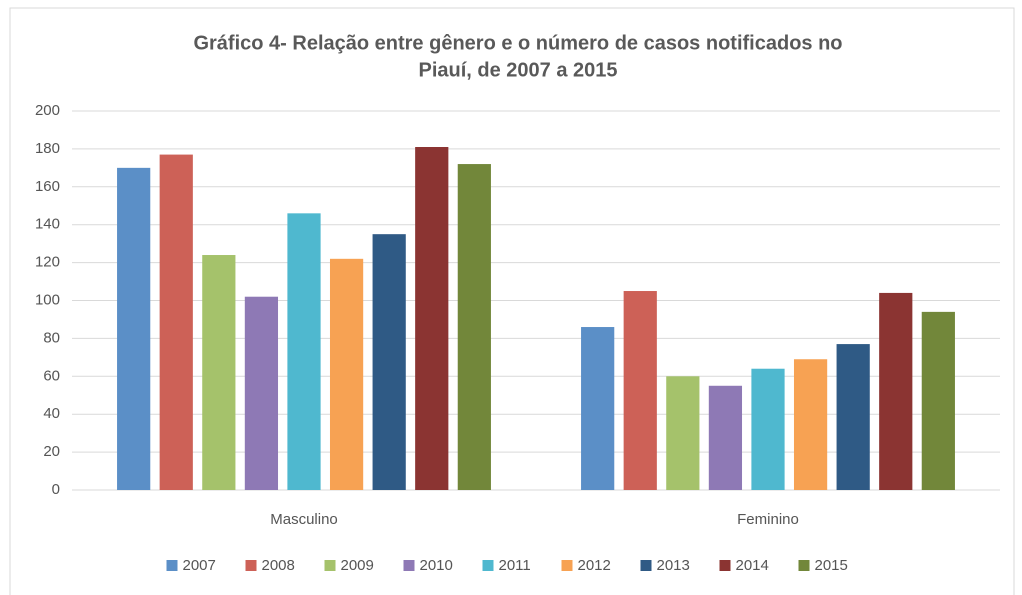  I want to click on y-tick-label: 40, so click(51, 413).